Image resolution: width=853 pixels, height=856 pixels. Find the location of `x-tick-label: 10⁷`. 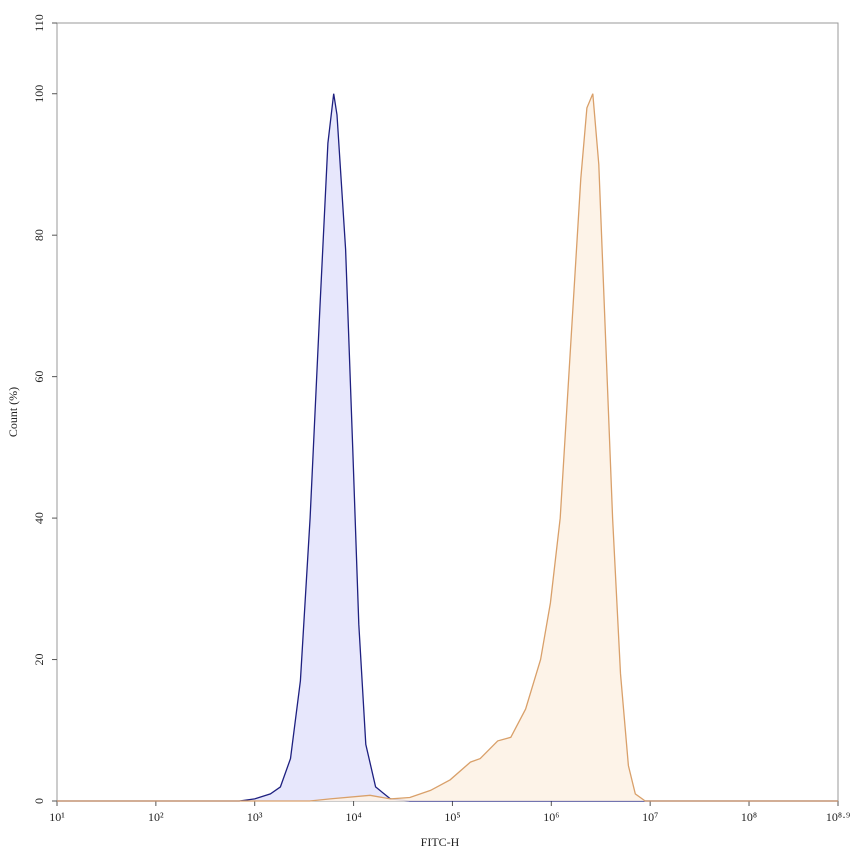

x-tick-label: 10⁷ is located at coordinates (650, 817).